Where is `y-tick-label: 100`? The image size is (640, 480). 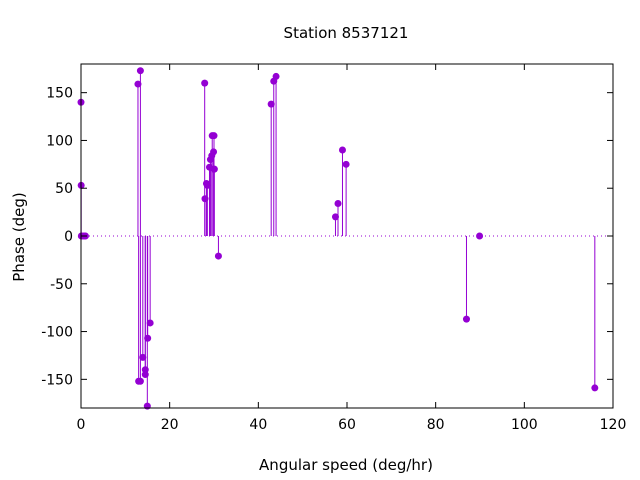
y-tick-label: 100 is located at coordinates (59, 141).